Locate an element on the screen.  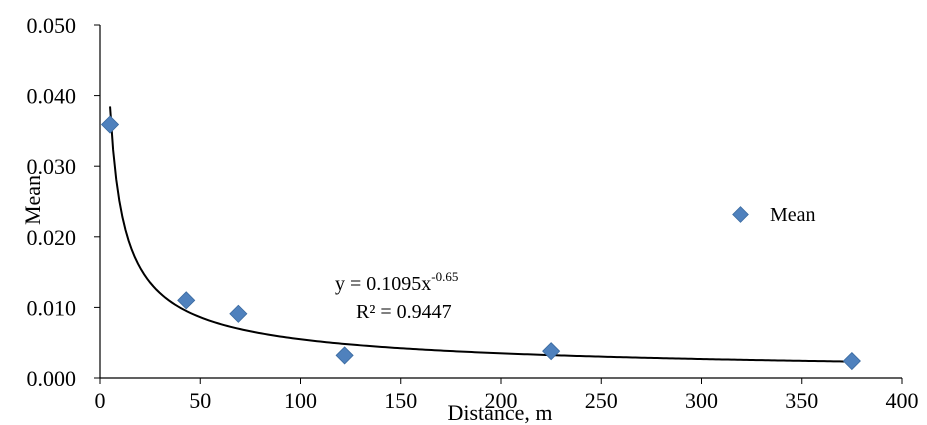
legend-label: Mean is located at coordinates (793, 215).